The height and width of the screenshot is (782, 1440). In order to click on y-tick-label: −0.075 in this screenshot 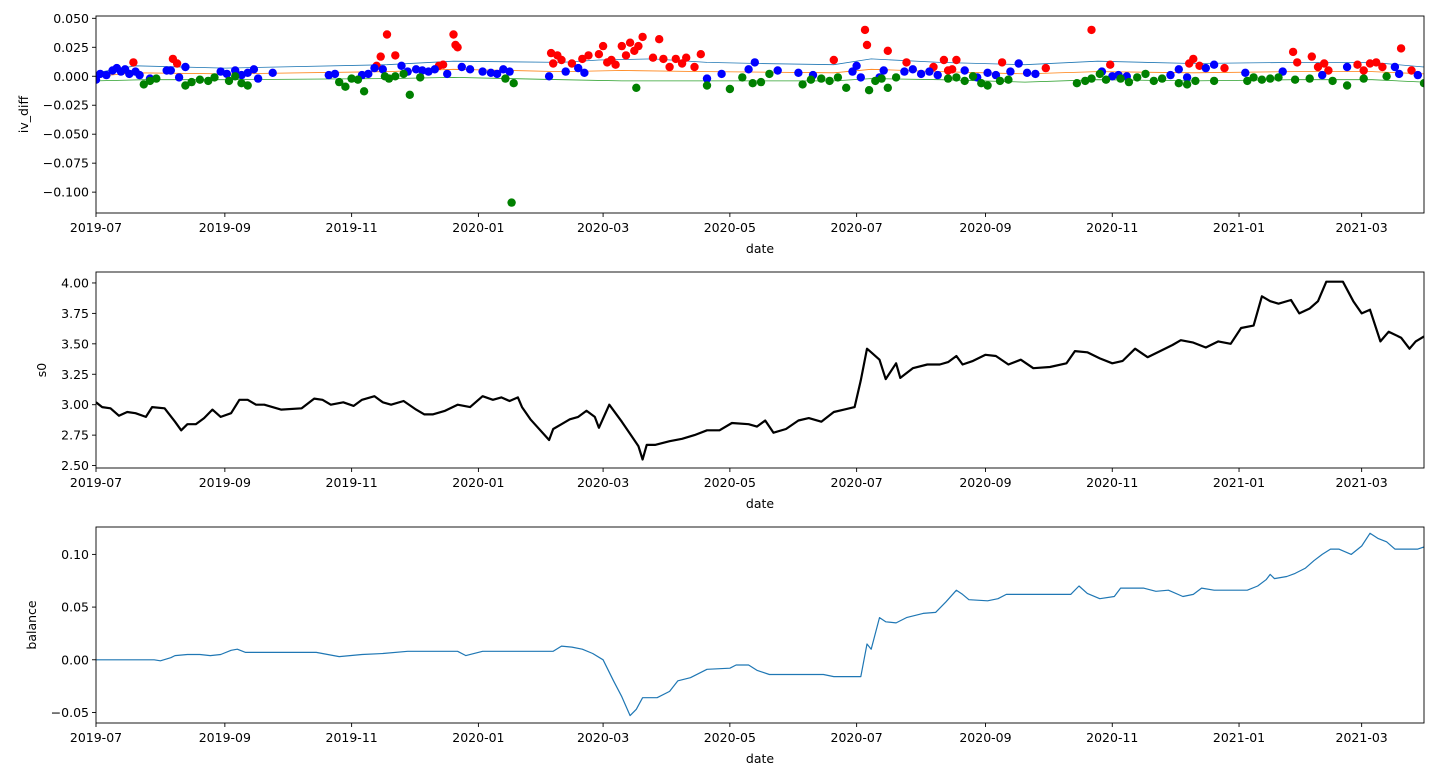, I will do `click(66, 163)`.